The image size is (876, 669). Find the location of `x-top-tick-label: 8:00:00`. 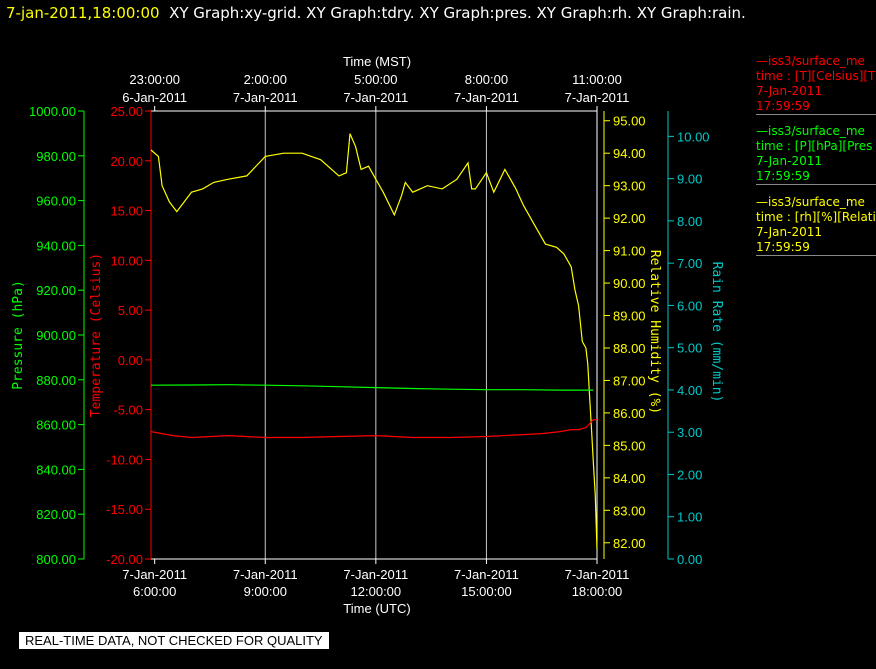

x-top-tick-label: 8:00:00 is located at coordinates (486, 79).